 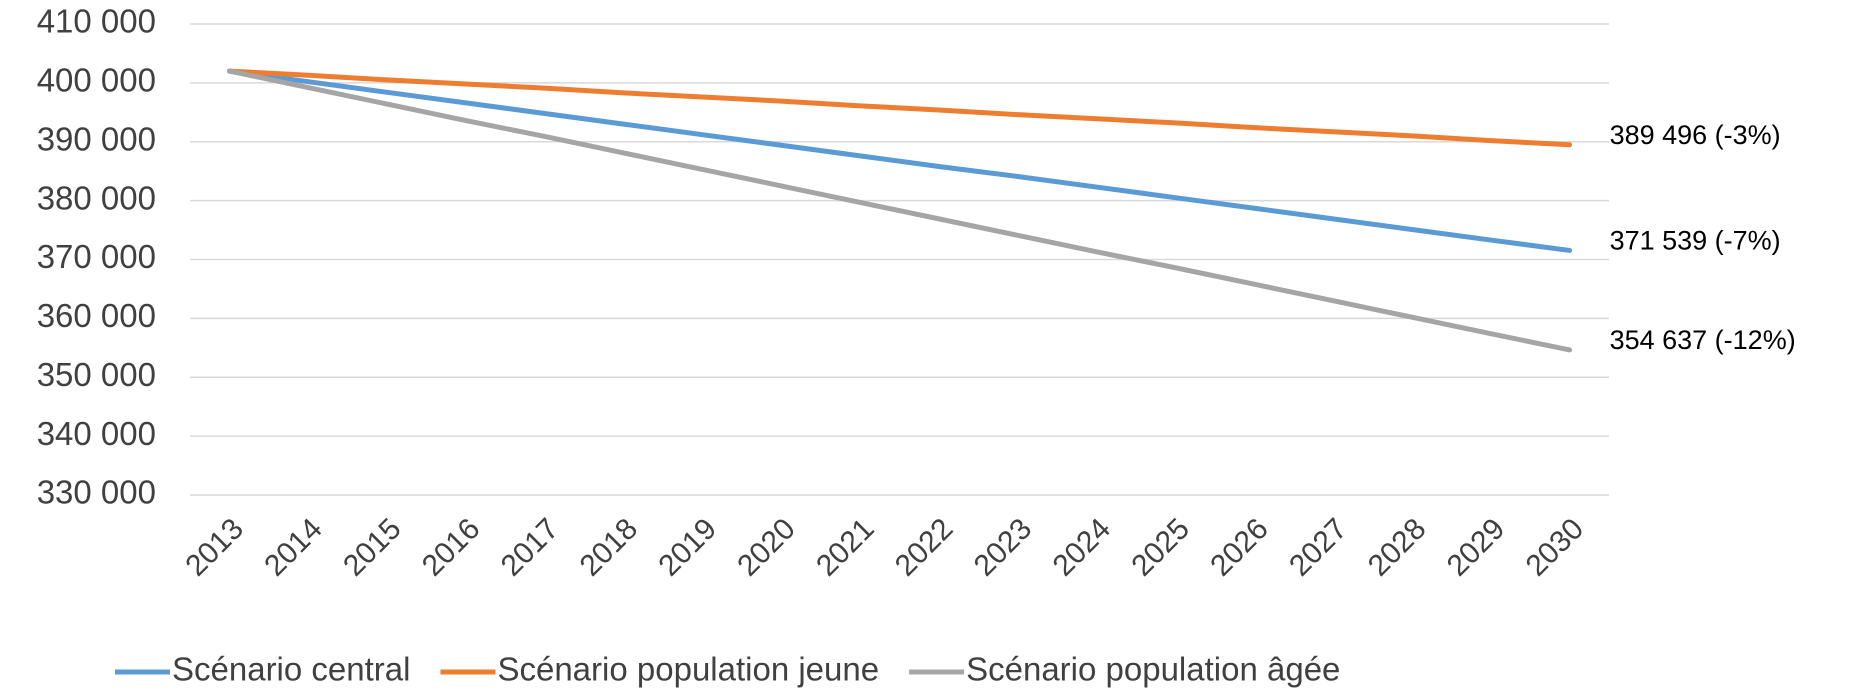 I want to click on legend-label: Scénario central, so click(x=291, y=669).